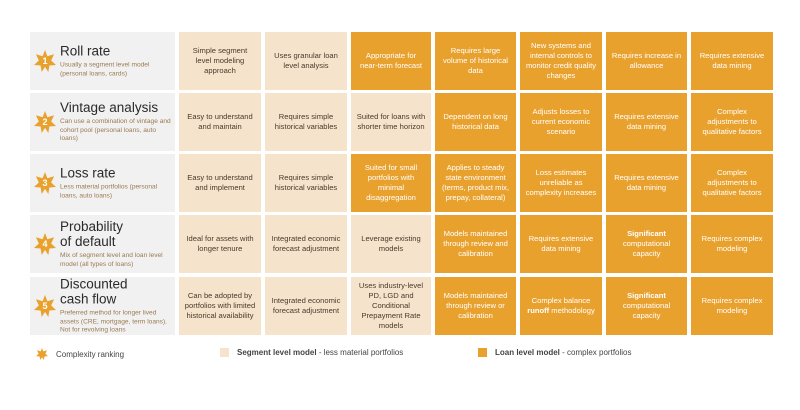 Image resolution: width=800 pixels, height=410 pixels. I want to click on attribute-text: Requires large volume of historical data, so click(475, 60).